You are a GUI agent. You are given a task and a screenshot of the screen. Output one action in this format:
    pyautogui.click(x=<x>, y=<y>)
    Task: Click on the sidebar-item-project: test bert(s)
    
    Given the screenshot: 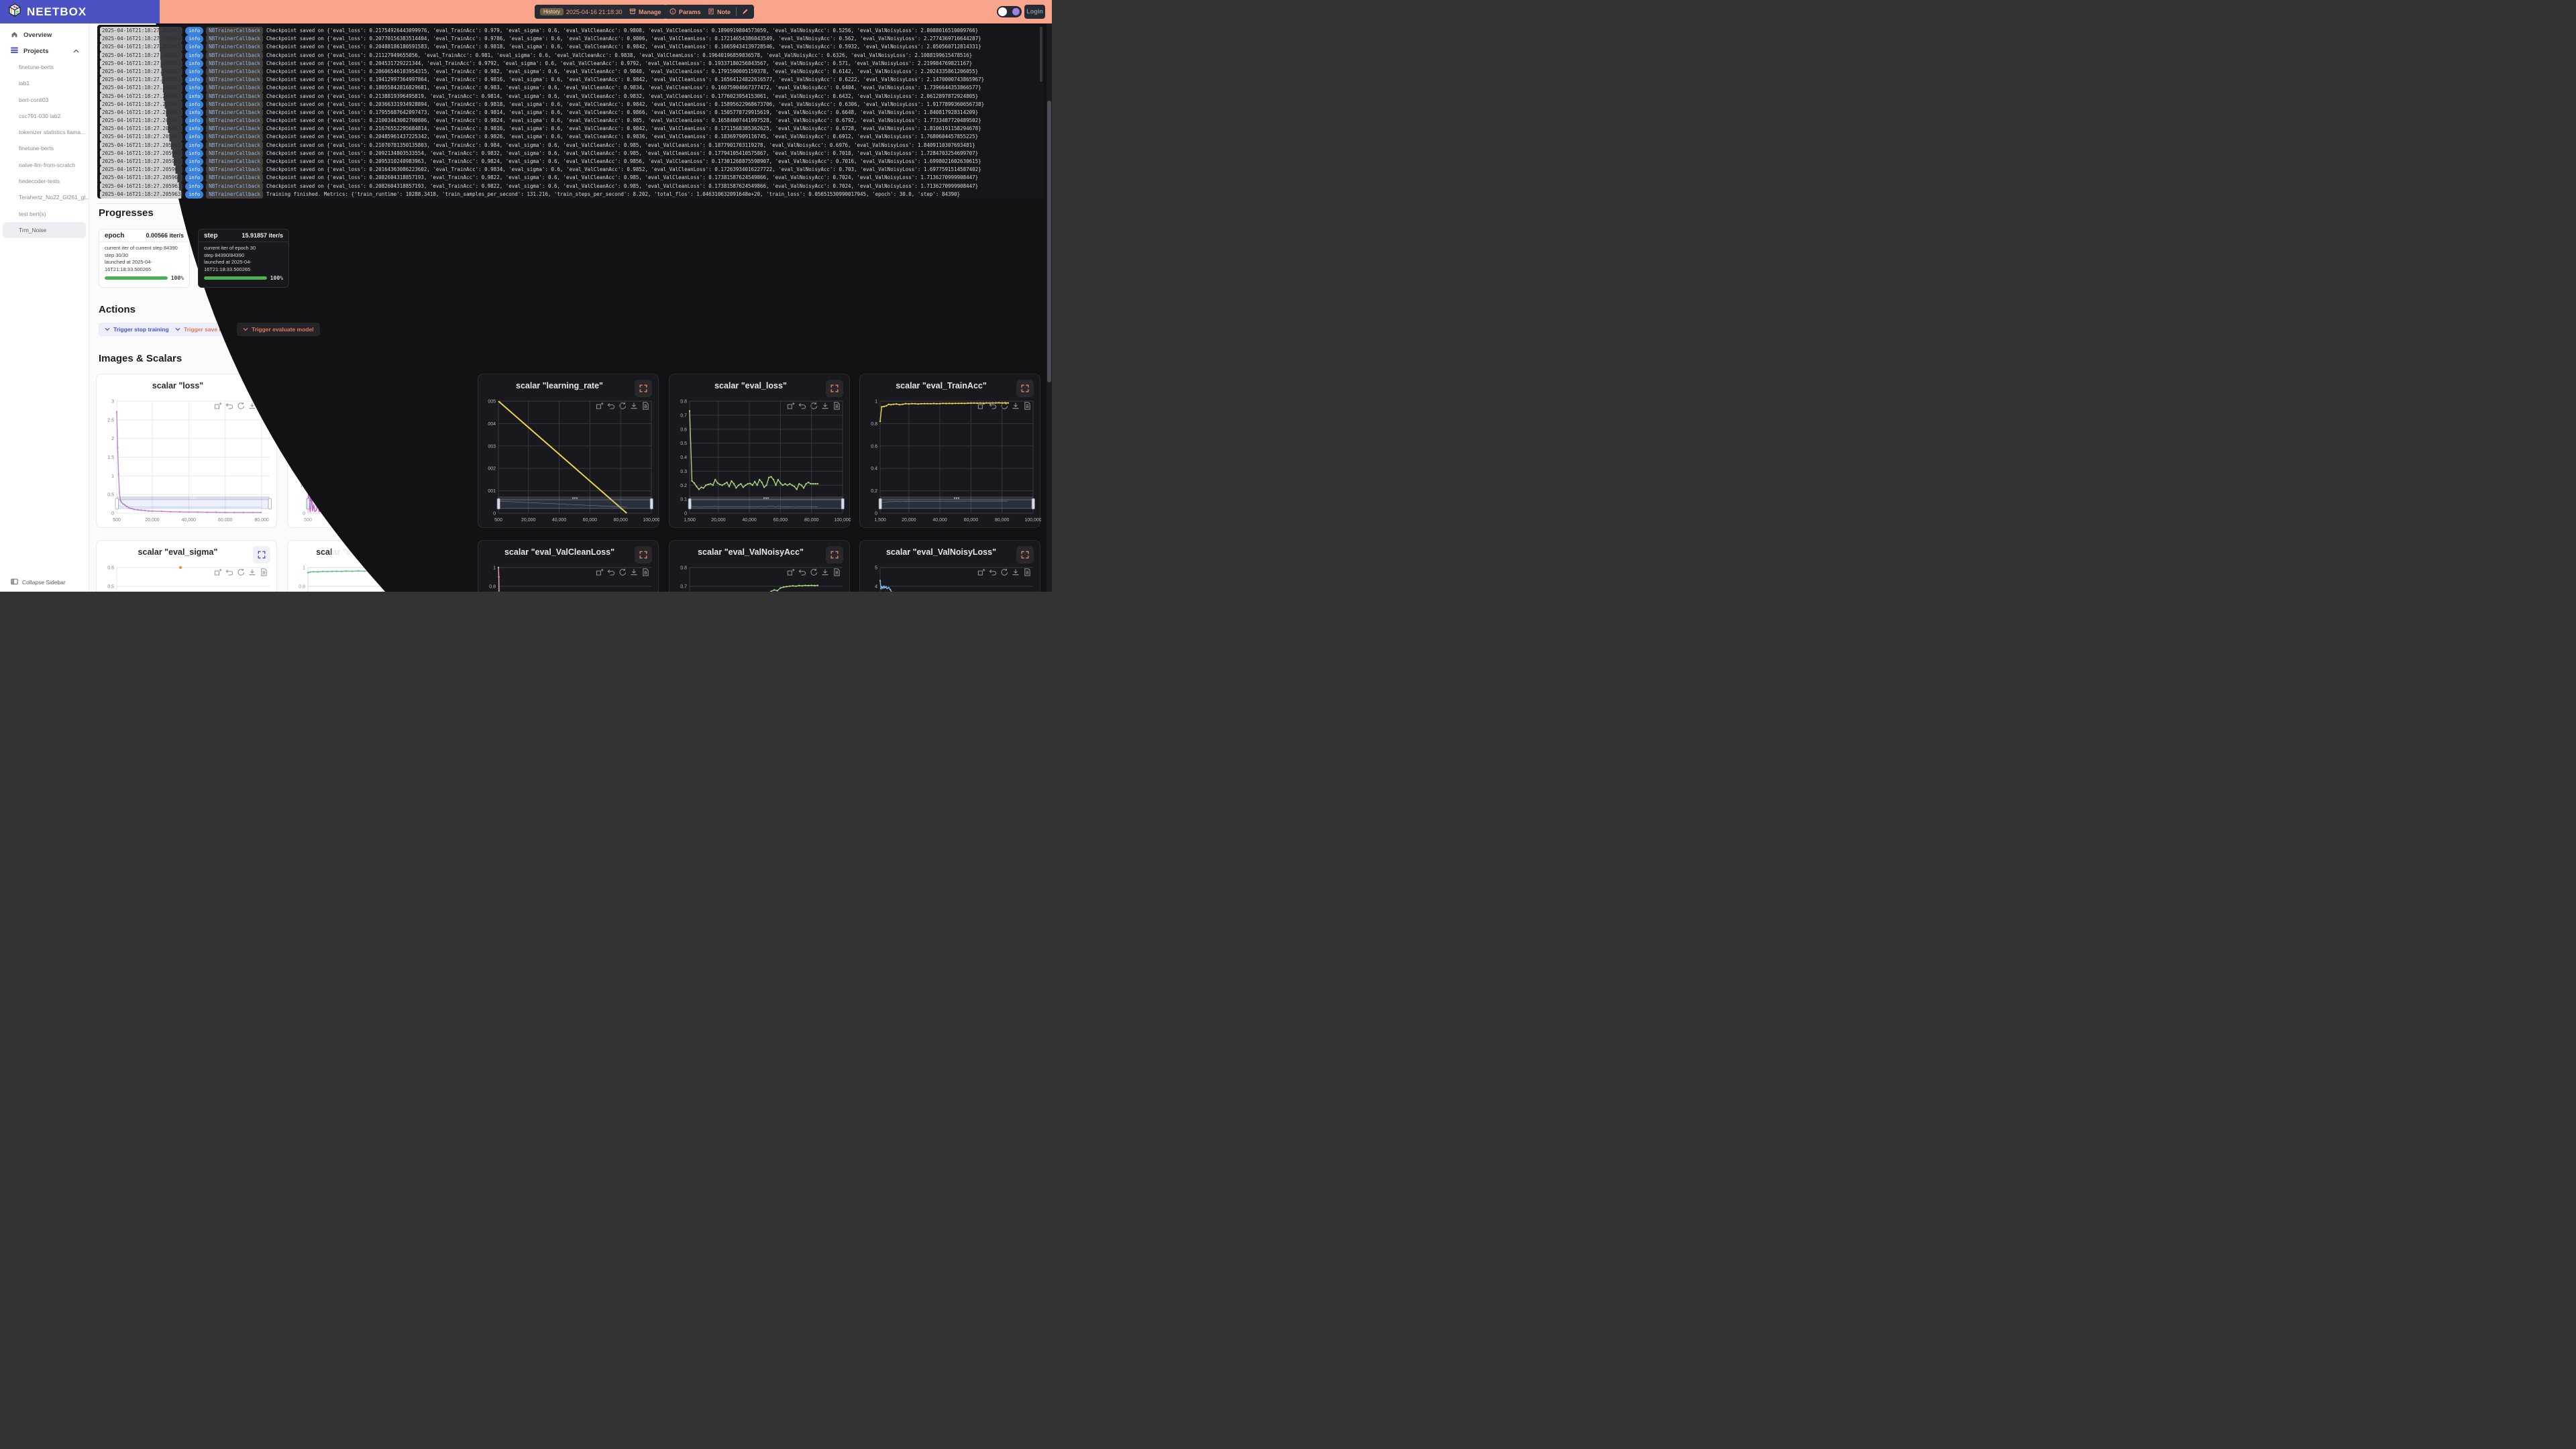 What is the action you would take?
    pyautogui.click(x=32, y=213)
    